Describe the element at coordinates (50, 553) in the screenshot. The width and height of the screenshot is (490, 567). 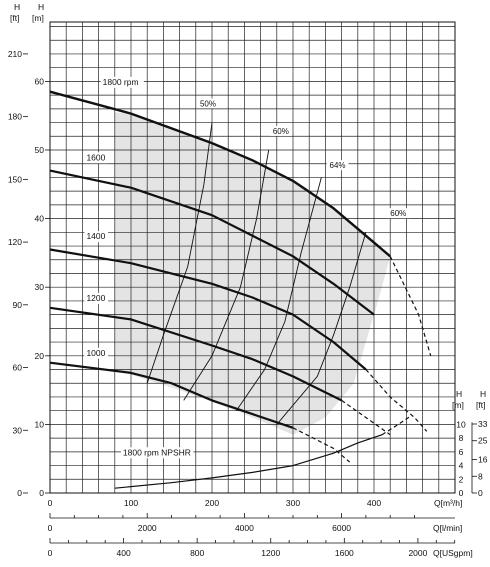
I see `q-usgpm-tick-label: 0` at that location.